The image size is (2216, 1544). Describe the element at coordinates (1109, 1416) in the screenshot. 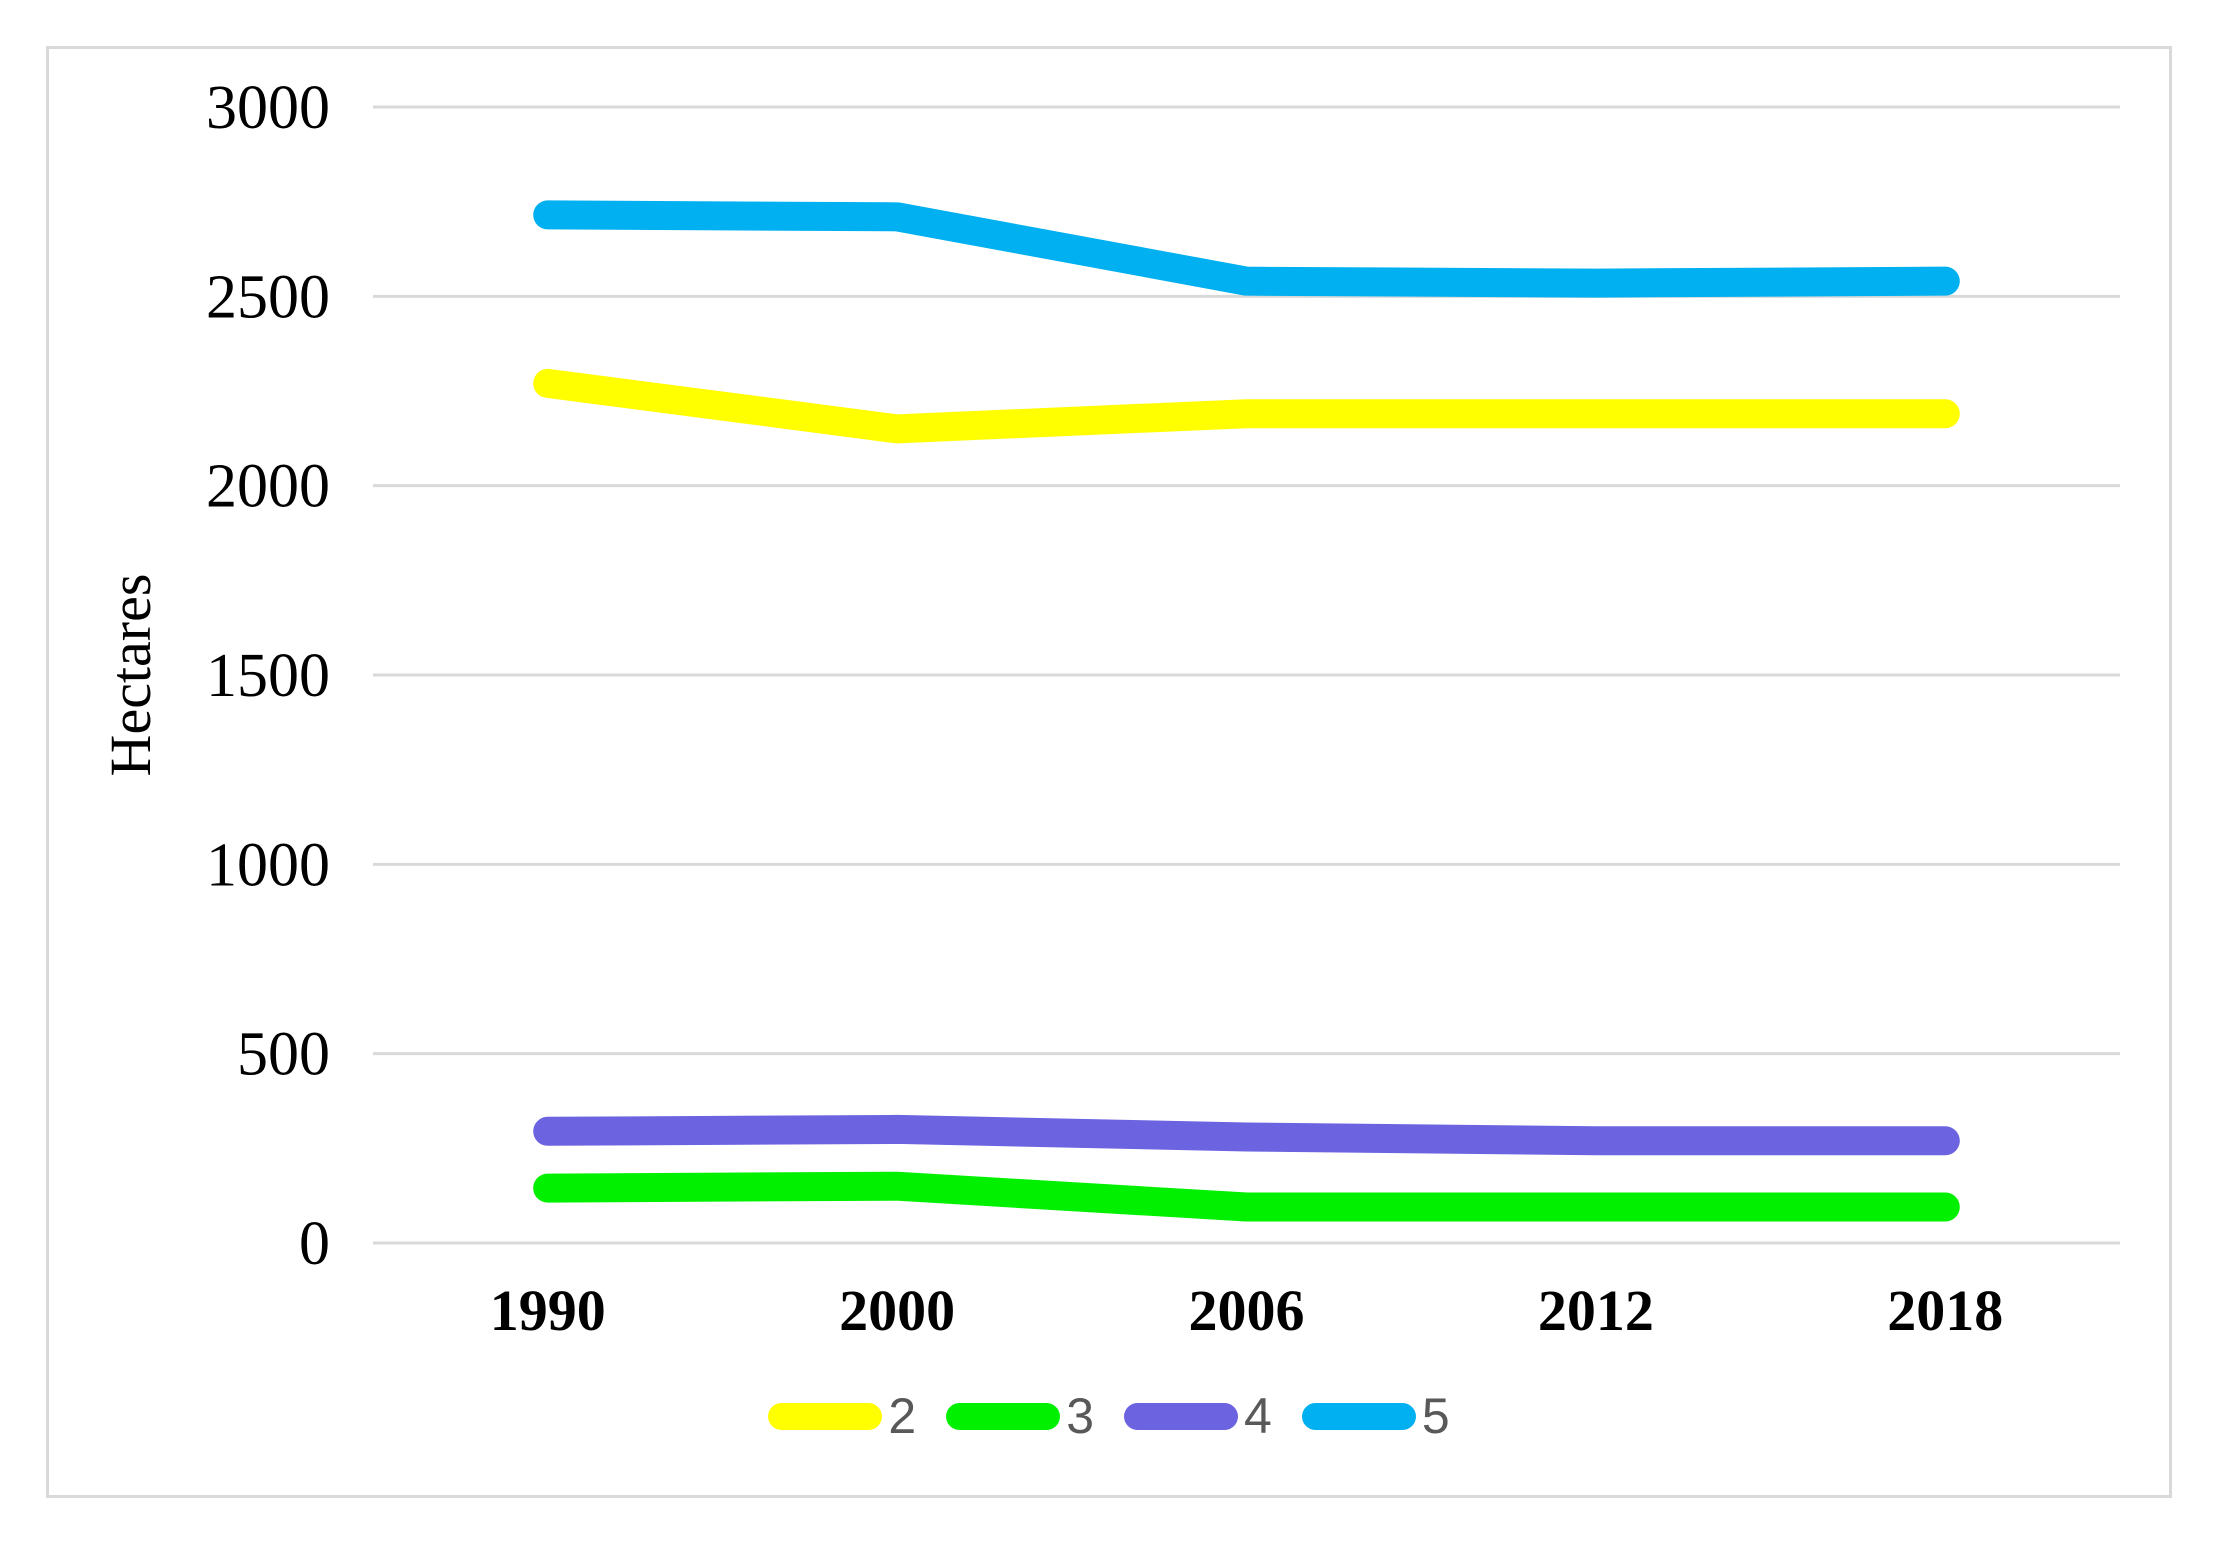

I see `chart-legend: 2 3 4 5` at that location.